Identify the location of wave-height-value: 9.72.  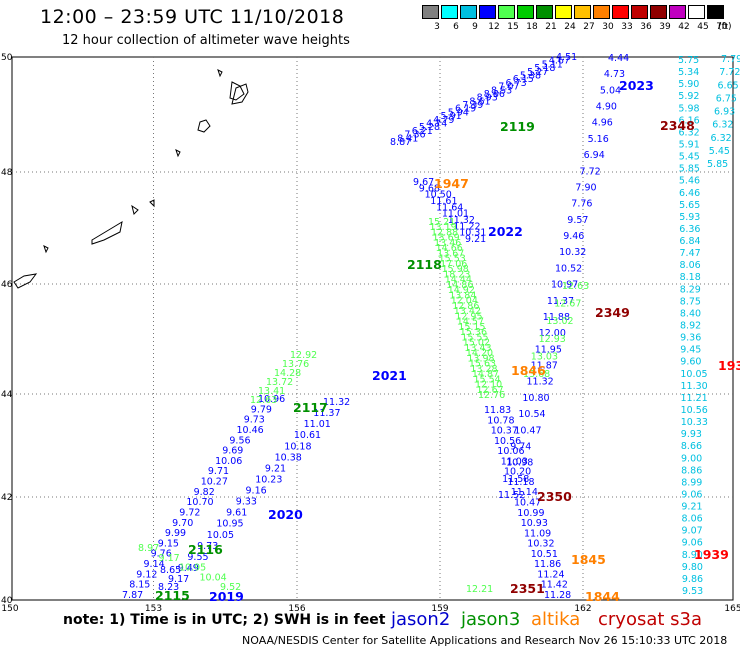
(189, 513).